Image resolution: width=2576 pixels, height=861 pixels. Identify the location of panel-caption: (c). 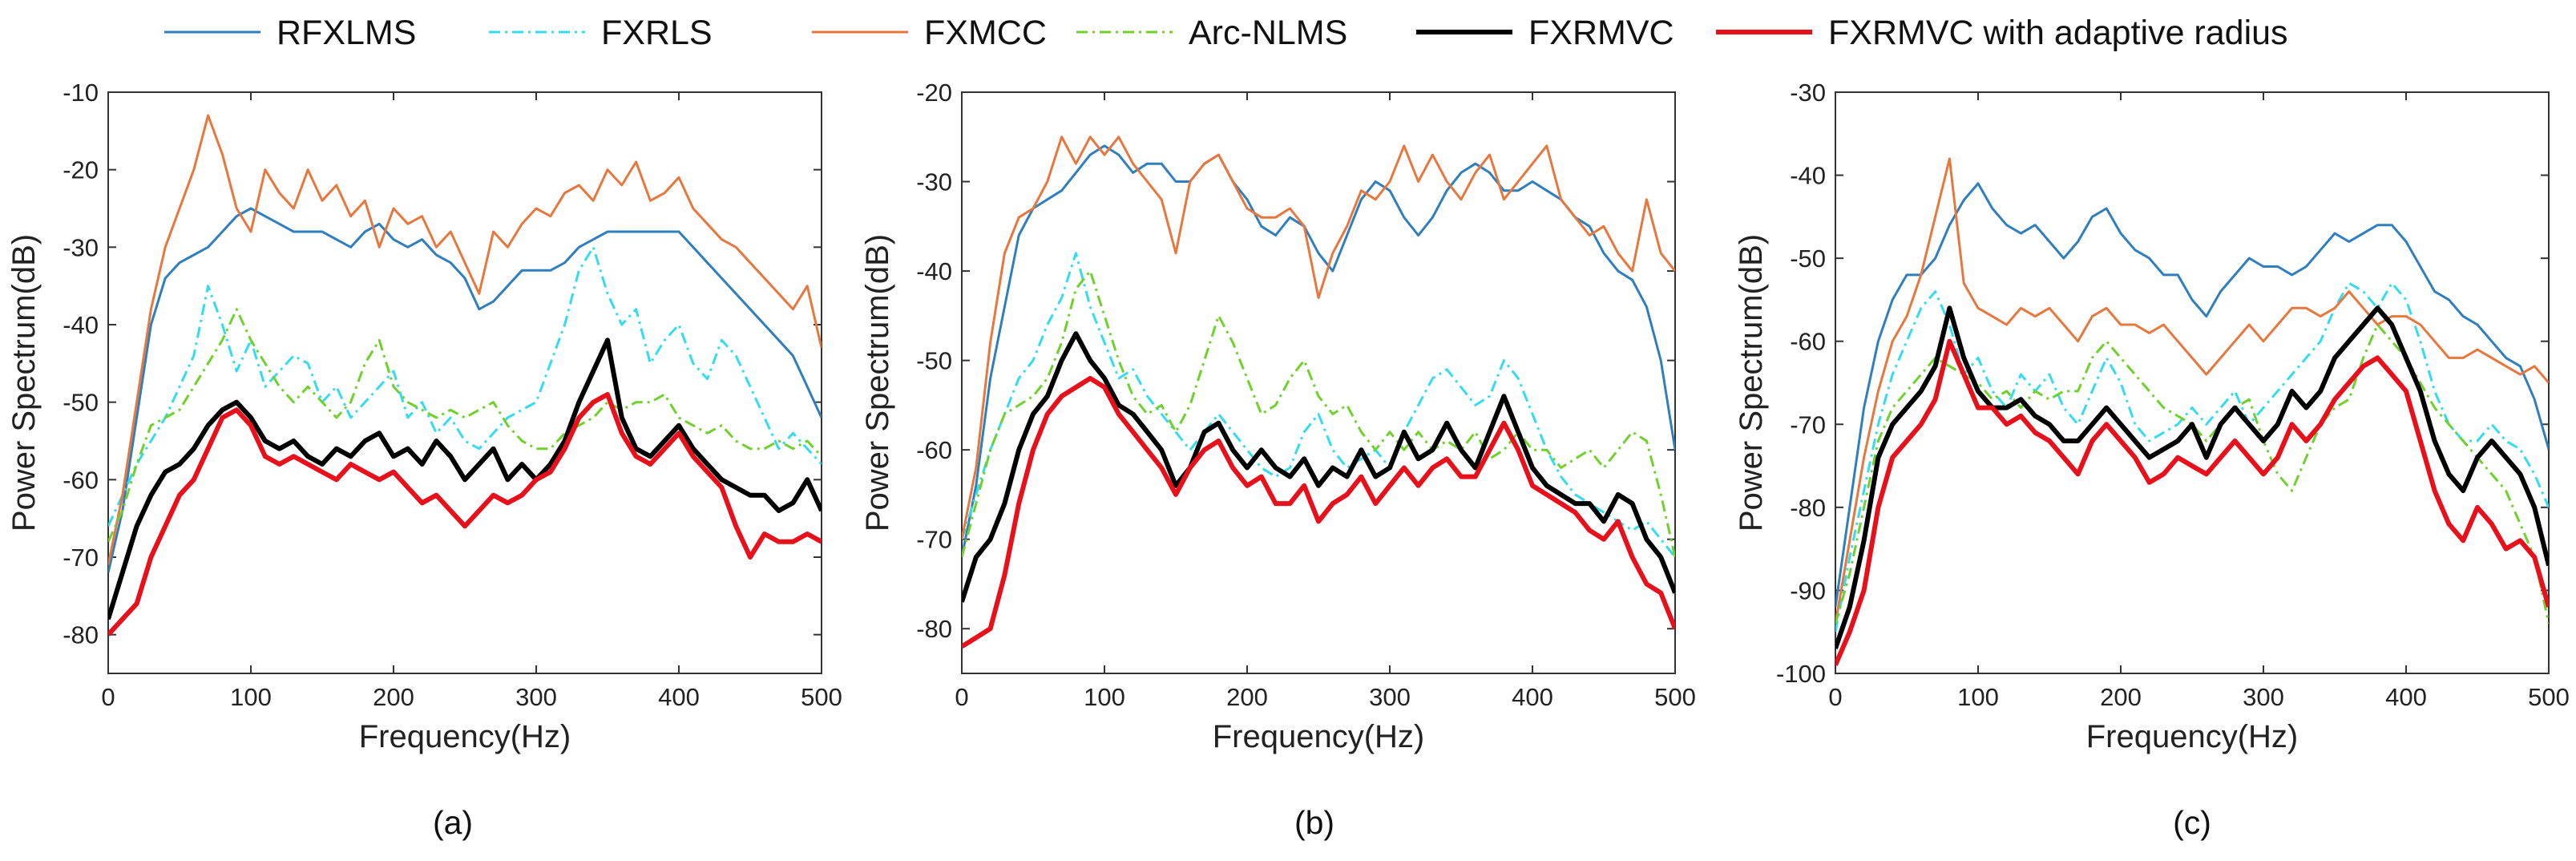
(2192, 822).